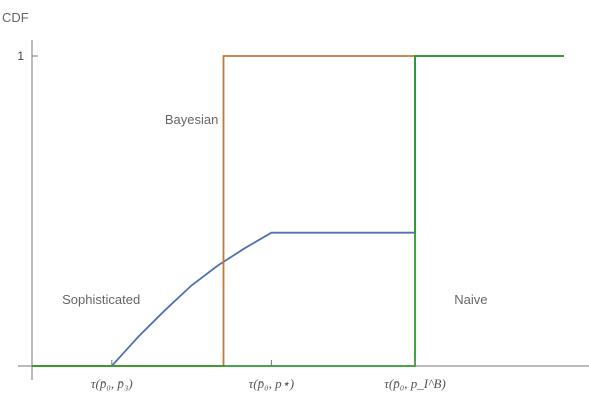  What do you see at coordinates (101, 299) in the screenshot?
I see `series-annotation-sophisticated: Sophisticated` at bounding box center [101, 299].